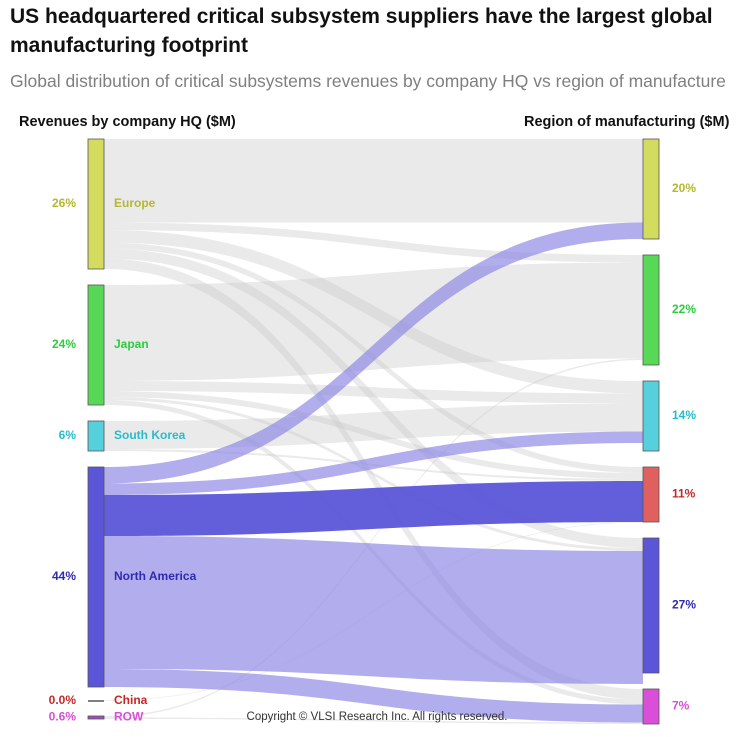 This screenshot has width=754, height=737. What do you see at coordinates (373, 508) in the screenshot?
I see `flow-north-america-to-china` at bounding box center [373, 508].